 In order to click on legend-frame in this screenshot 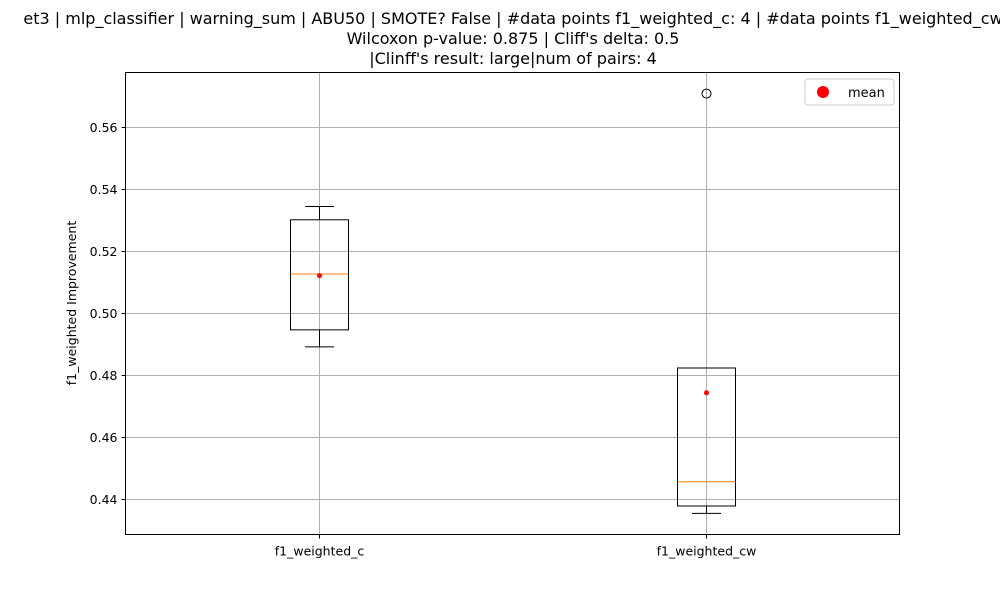, I will do `click(849, 92)`.